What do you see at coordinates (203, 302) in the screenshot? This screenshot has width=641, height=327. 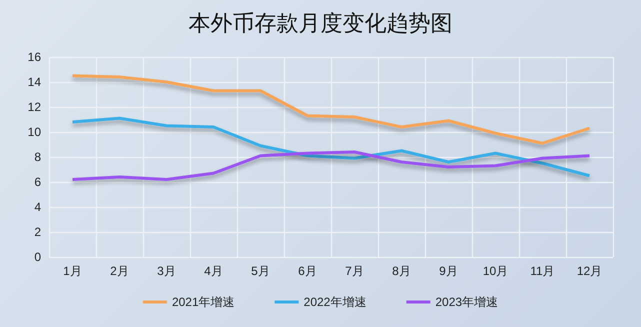 I see `legend-label: 2021年增速` at bounding box center [203, 302].